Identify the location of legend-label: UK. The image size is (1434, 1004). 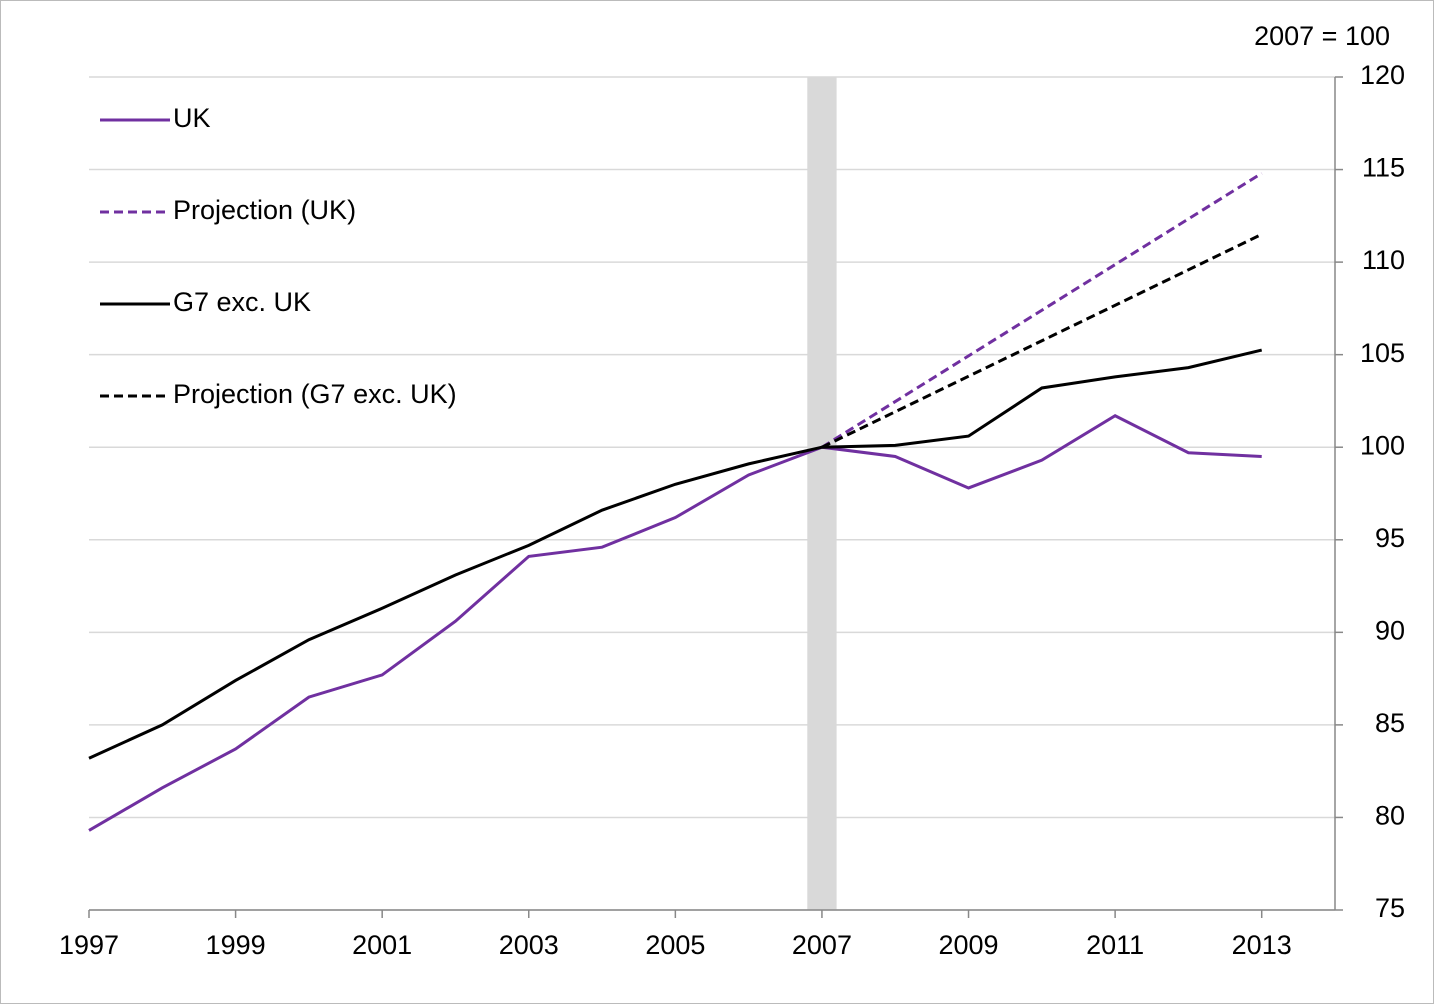
(192, 118).